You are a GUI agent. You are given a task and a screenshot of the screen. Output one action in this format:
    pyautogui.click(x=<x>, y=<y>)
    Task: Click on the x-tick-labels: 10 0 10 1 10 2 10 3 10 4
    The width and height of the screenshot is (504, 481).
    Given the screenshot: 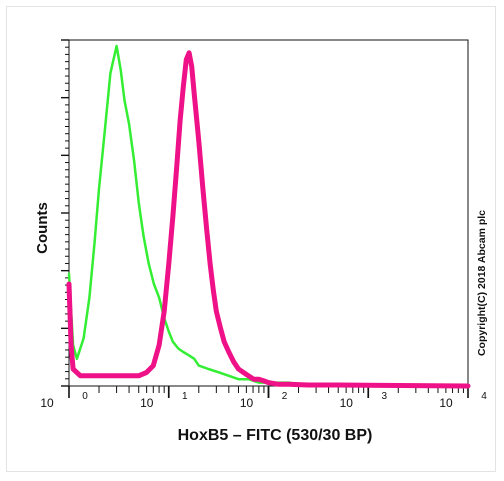 What is the action you would take?
    pyautogui.click(x=263, y=400)
    